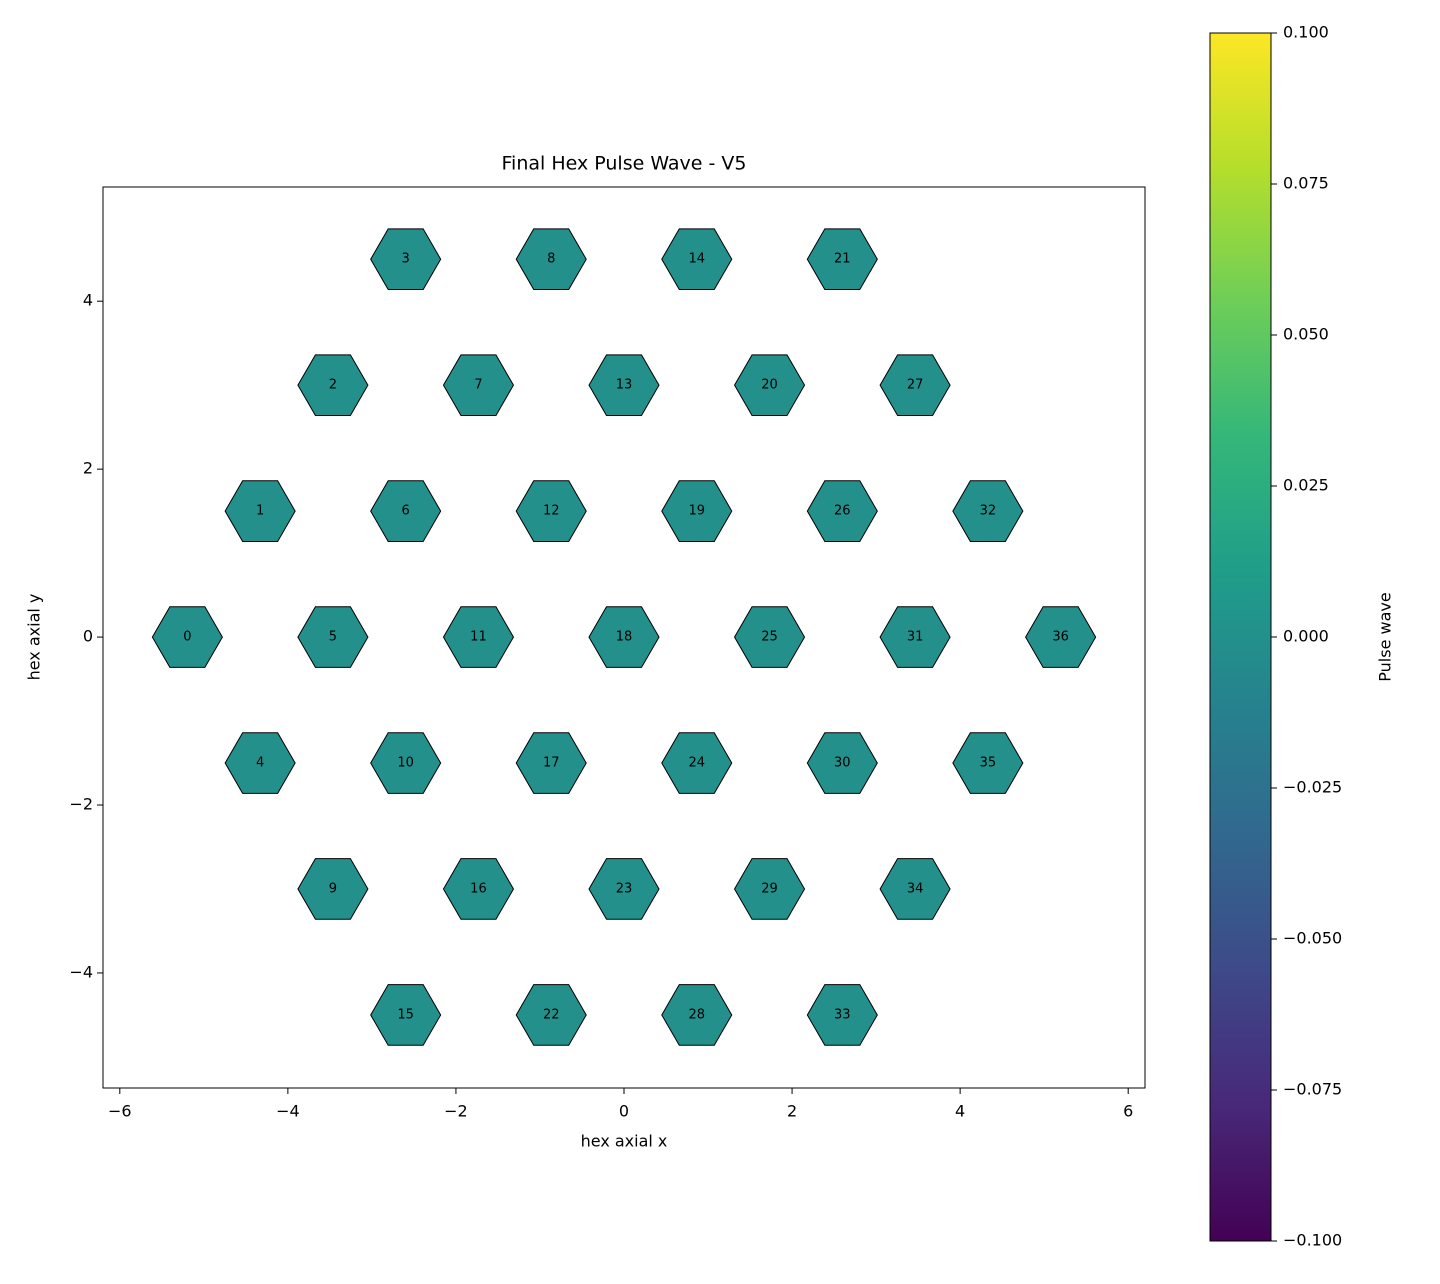 The height and width of the screenshot is (1284, 1440). I want to click on hex-label: 15, so click(405, 1014).